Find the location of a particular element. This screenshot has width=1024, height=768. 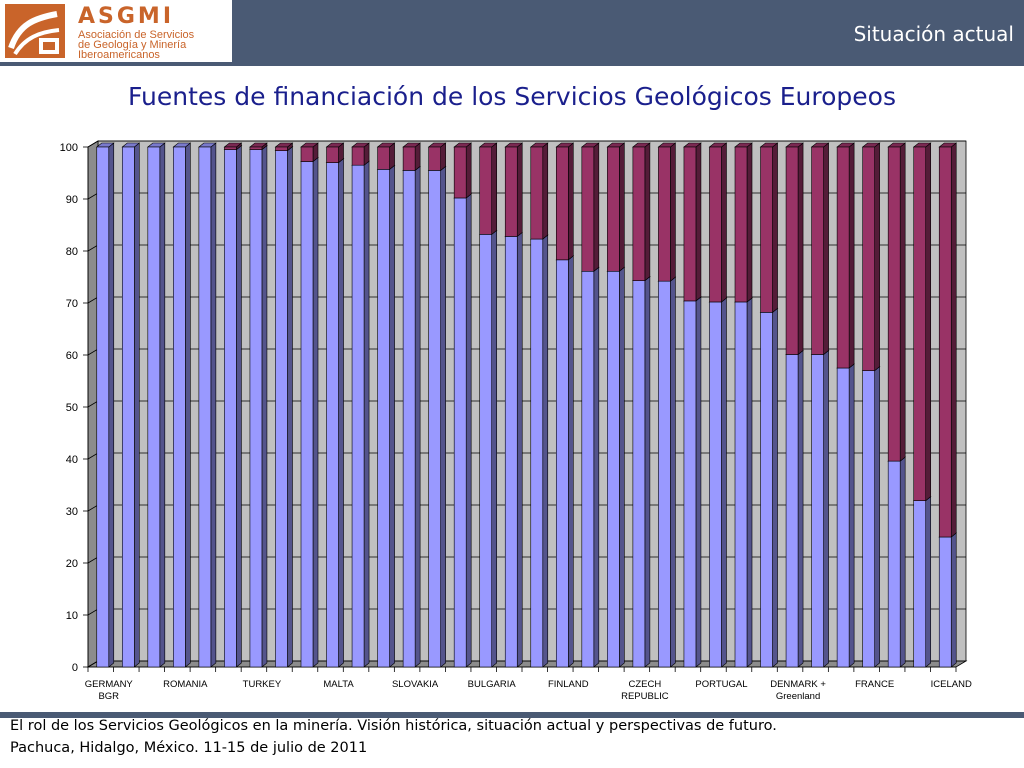

y-tick-label: 40 is located at coordinates (72, 460).